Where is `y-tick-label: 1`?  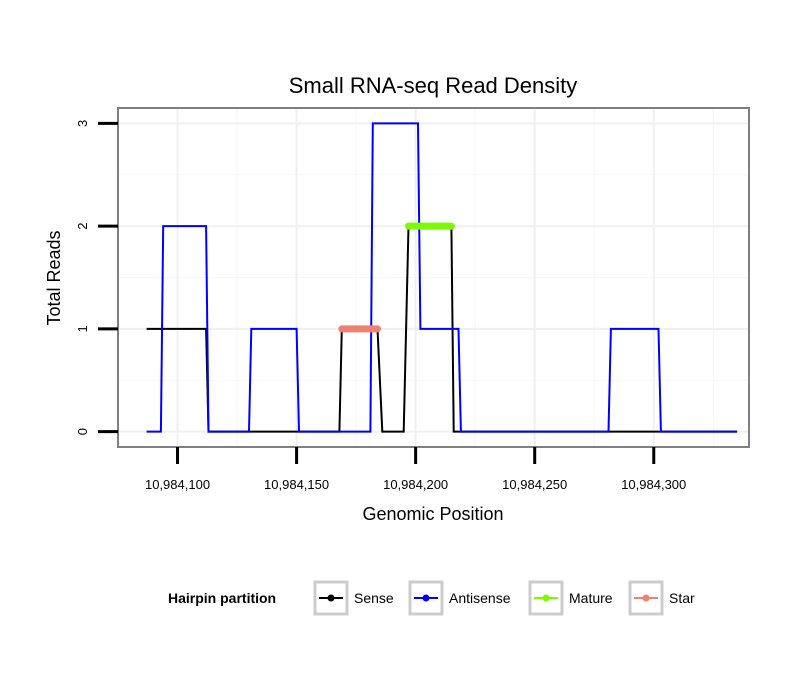 y-tick-label: 1 is located at coordinates (82, 328).